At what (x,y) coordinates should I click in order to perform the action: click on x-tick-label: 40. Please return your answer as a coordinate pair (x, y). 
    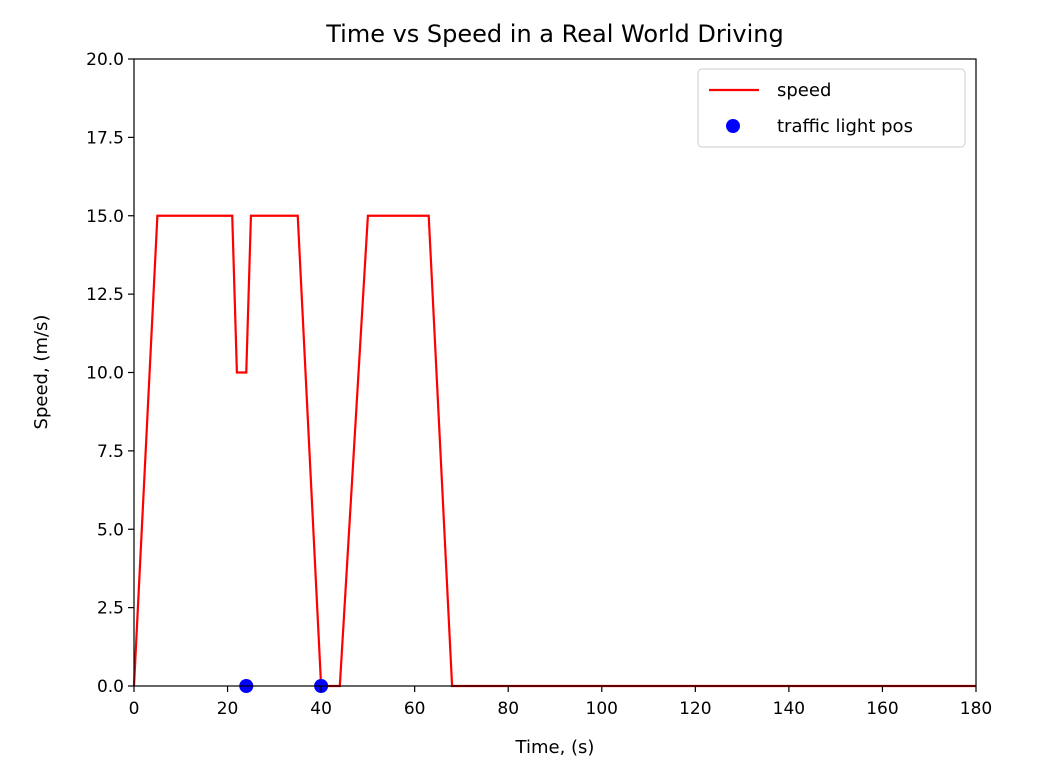
    Looking at the image, I should click on (321, 709).